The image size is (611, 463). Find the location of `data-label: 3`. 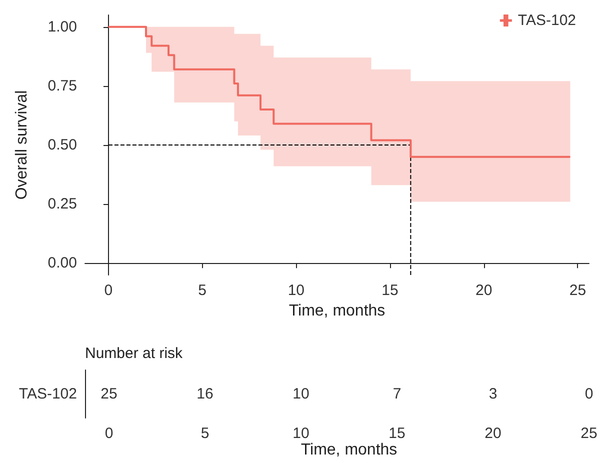

data-label: 3 is located at coordinates (493, 394).